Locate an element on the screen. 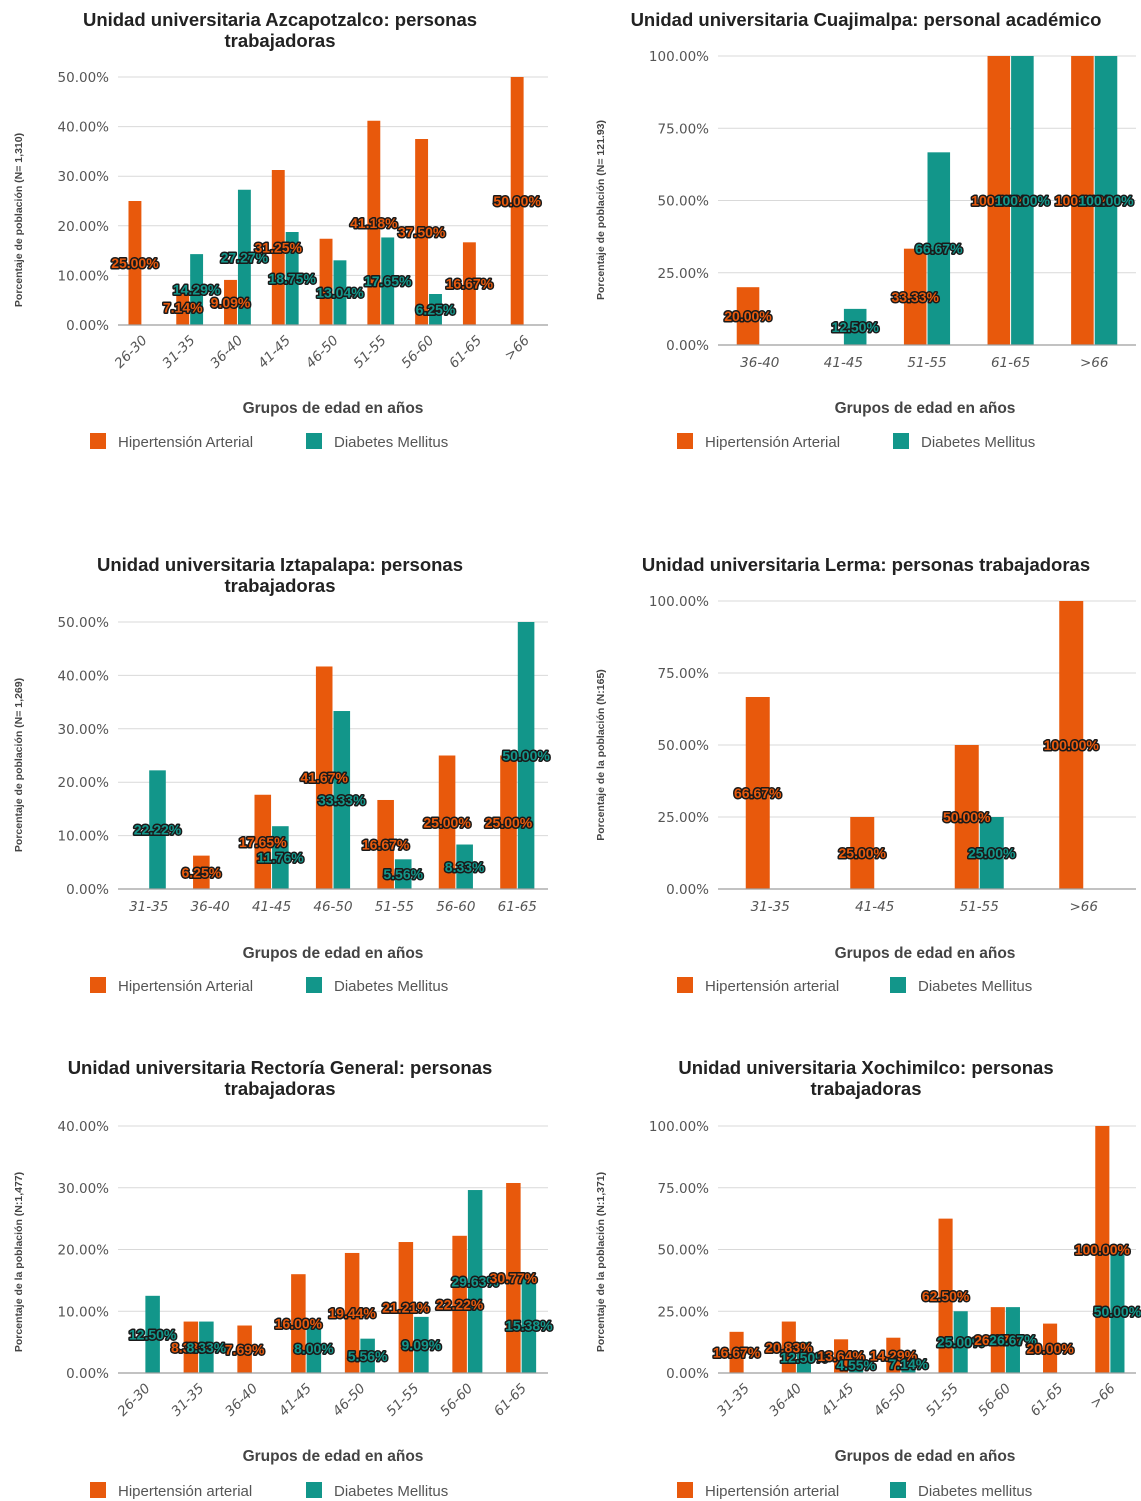 This screenshot has height=1501, width=1141. data-label-hypertension: 16.67% is located at coordinates (737, 1352).